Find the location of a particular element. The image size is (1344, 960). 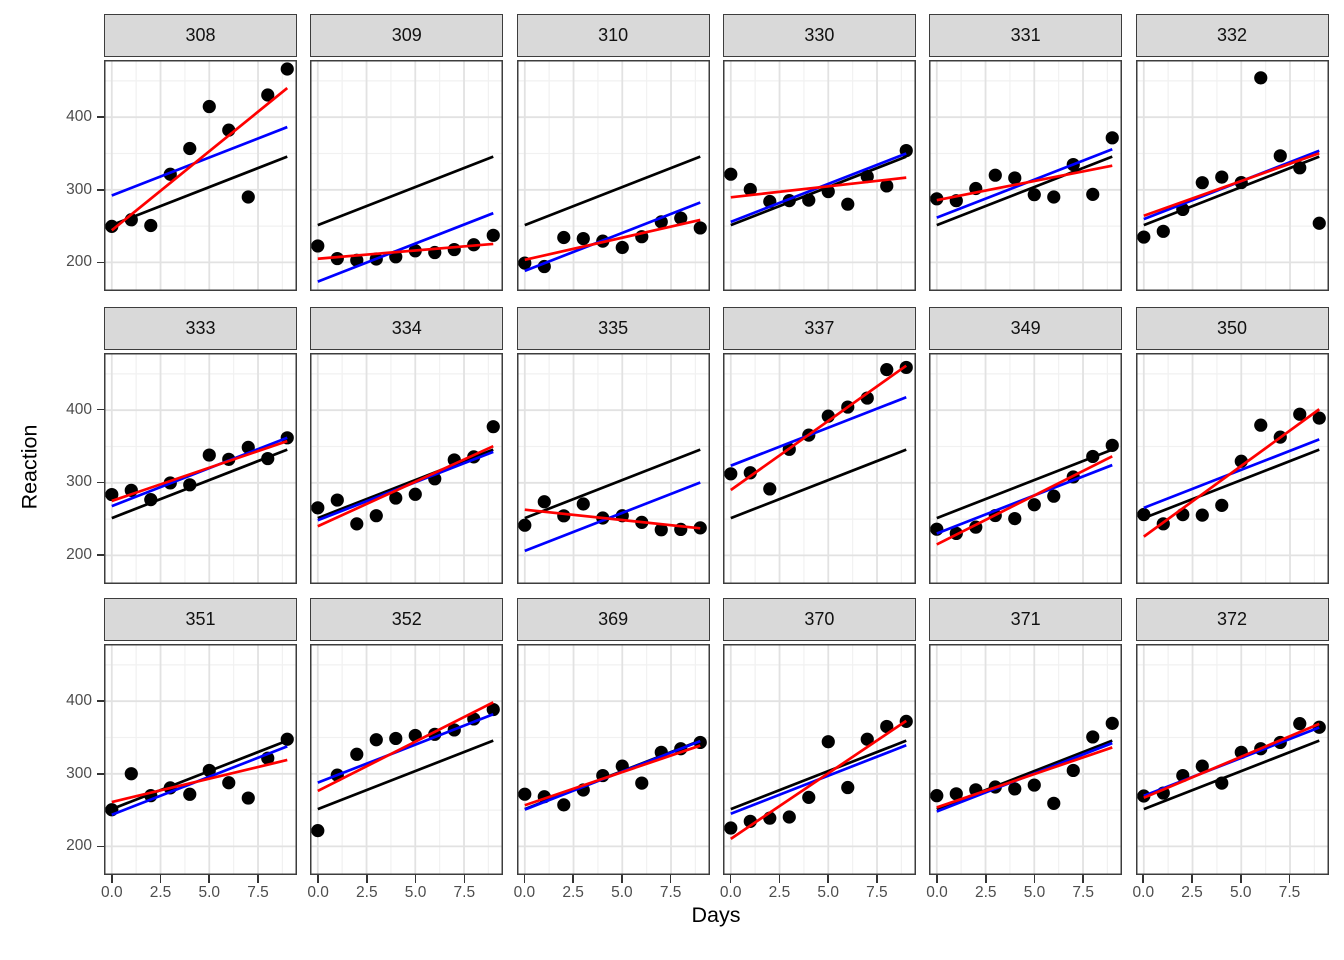

y-axis-title: Reaction is located at coordinates (29, 467).